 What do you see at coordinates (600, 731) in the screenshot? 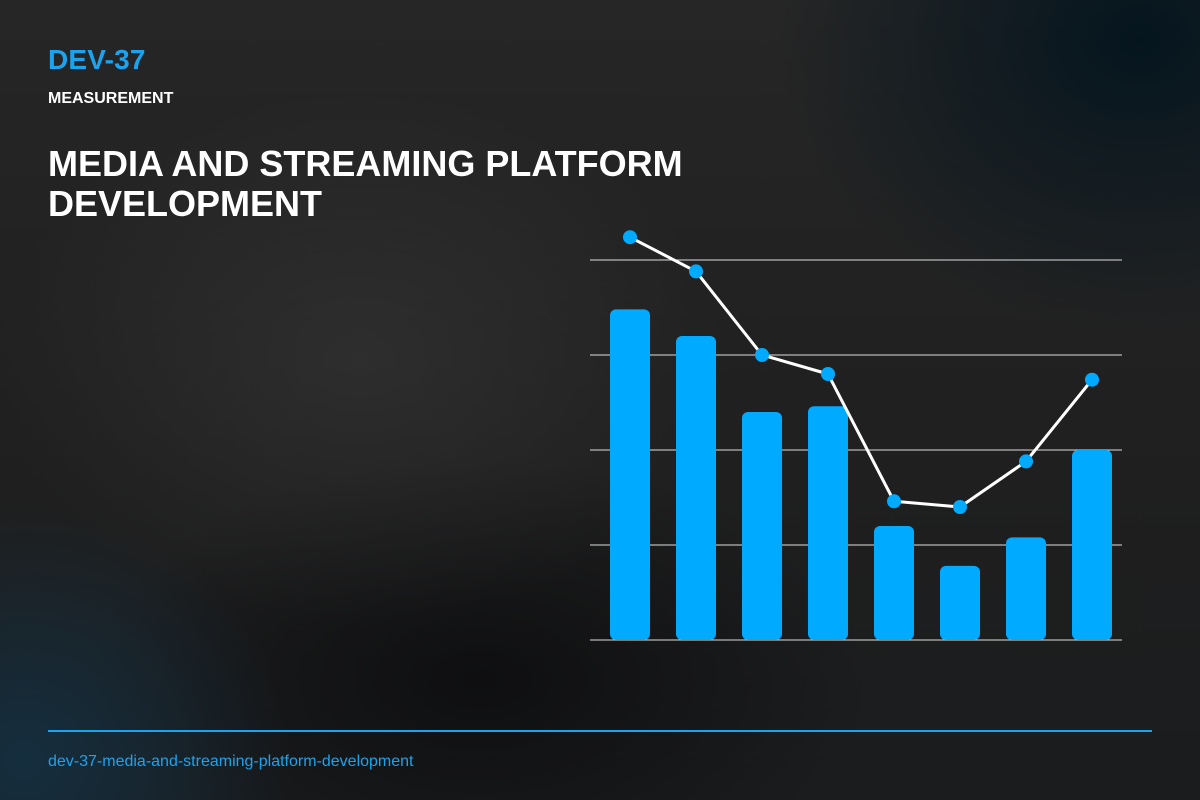
I see `footer-divider` at bounding box center [600, 731].